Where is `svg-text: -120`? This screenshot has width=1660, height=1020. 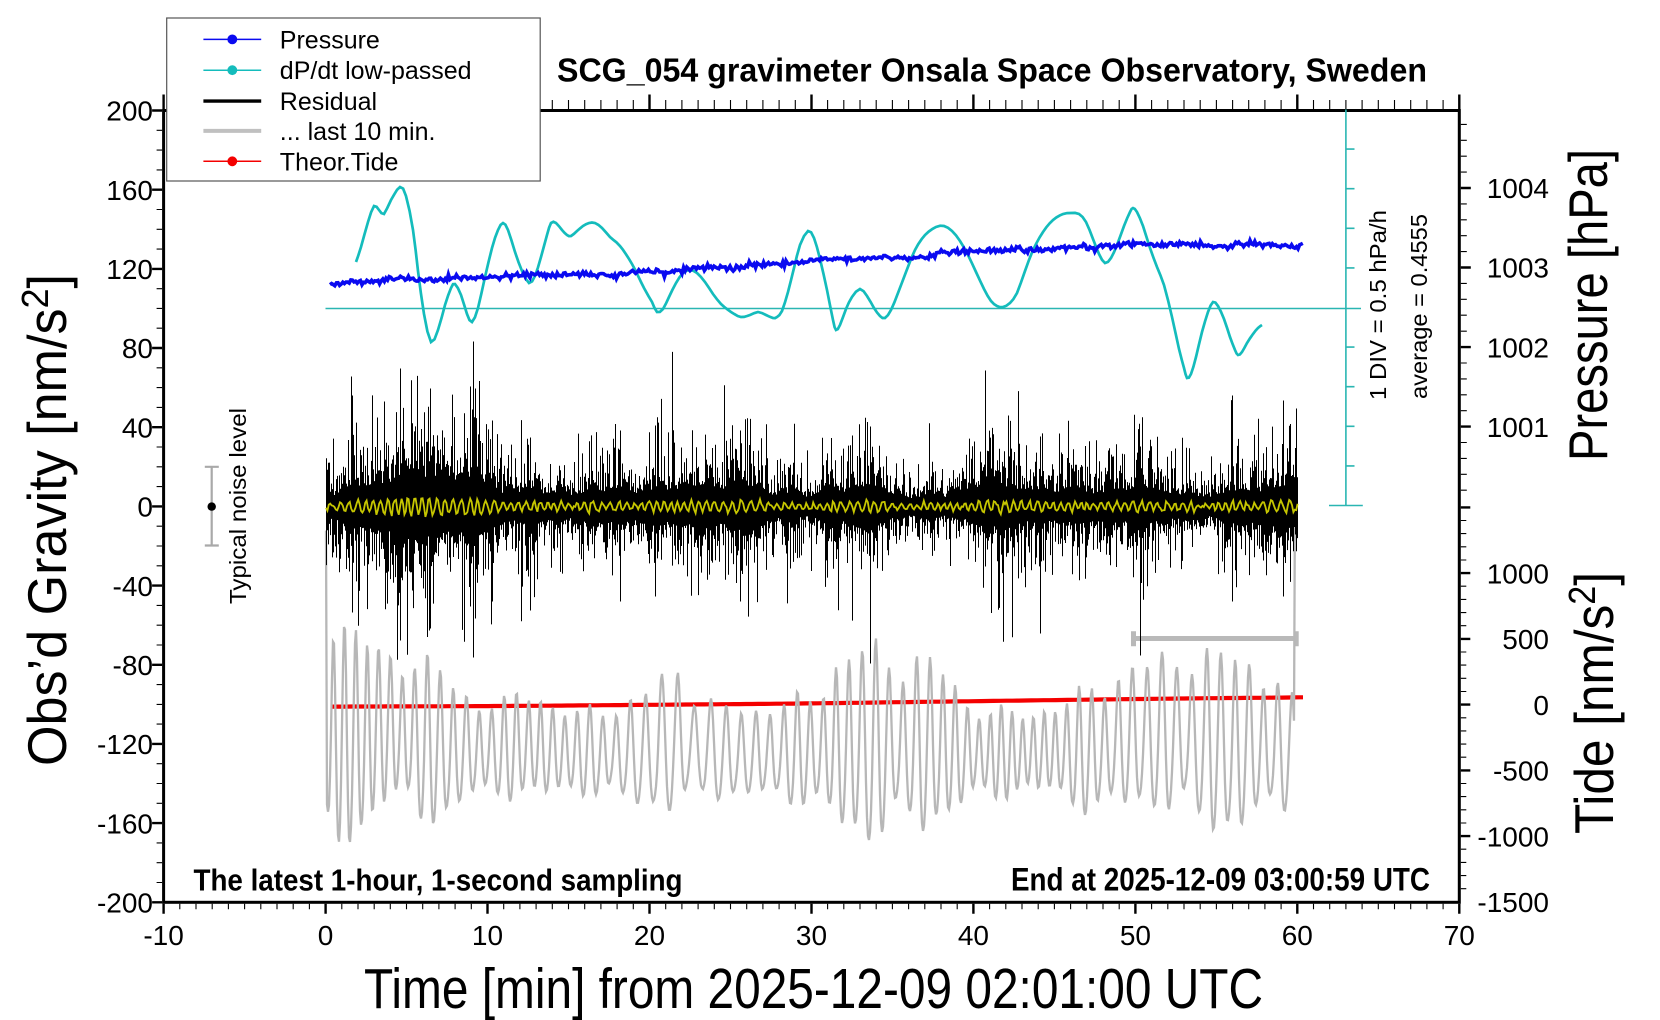 svg-text: -120 is located at coordinates (125, 744).